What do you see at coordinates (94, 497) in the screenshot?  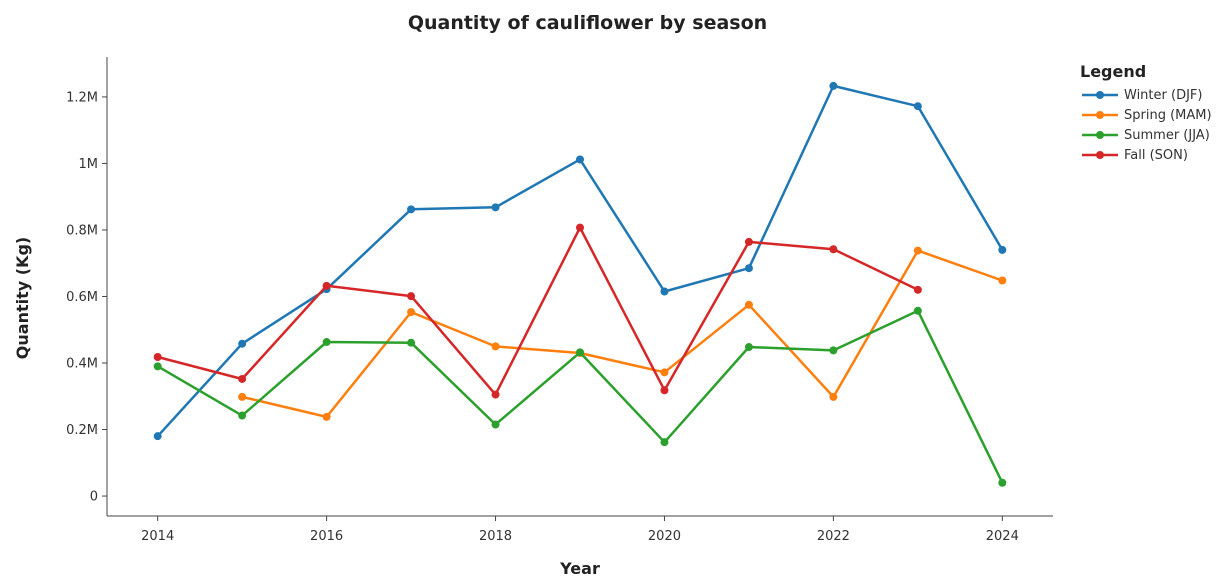 I see `y-tick-label: 0` at bounding box center [94, 497].